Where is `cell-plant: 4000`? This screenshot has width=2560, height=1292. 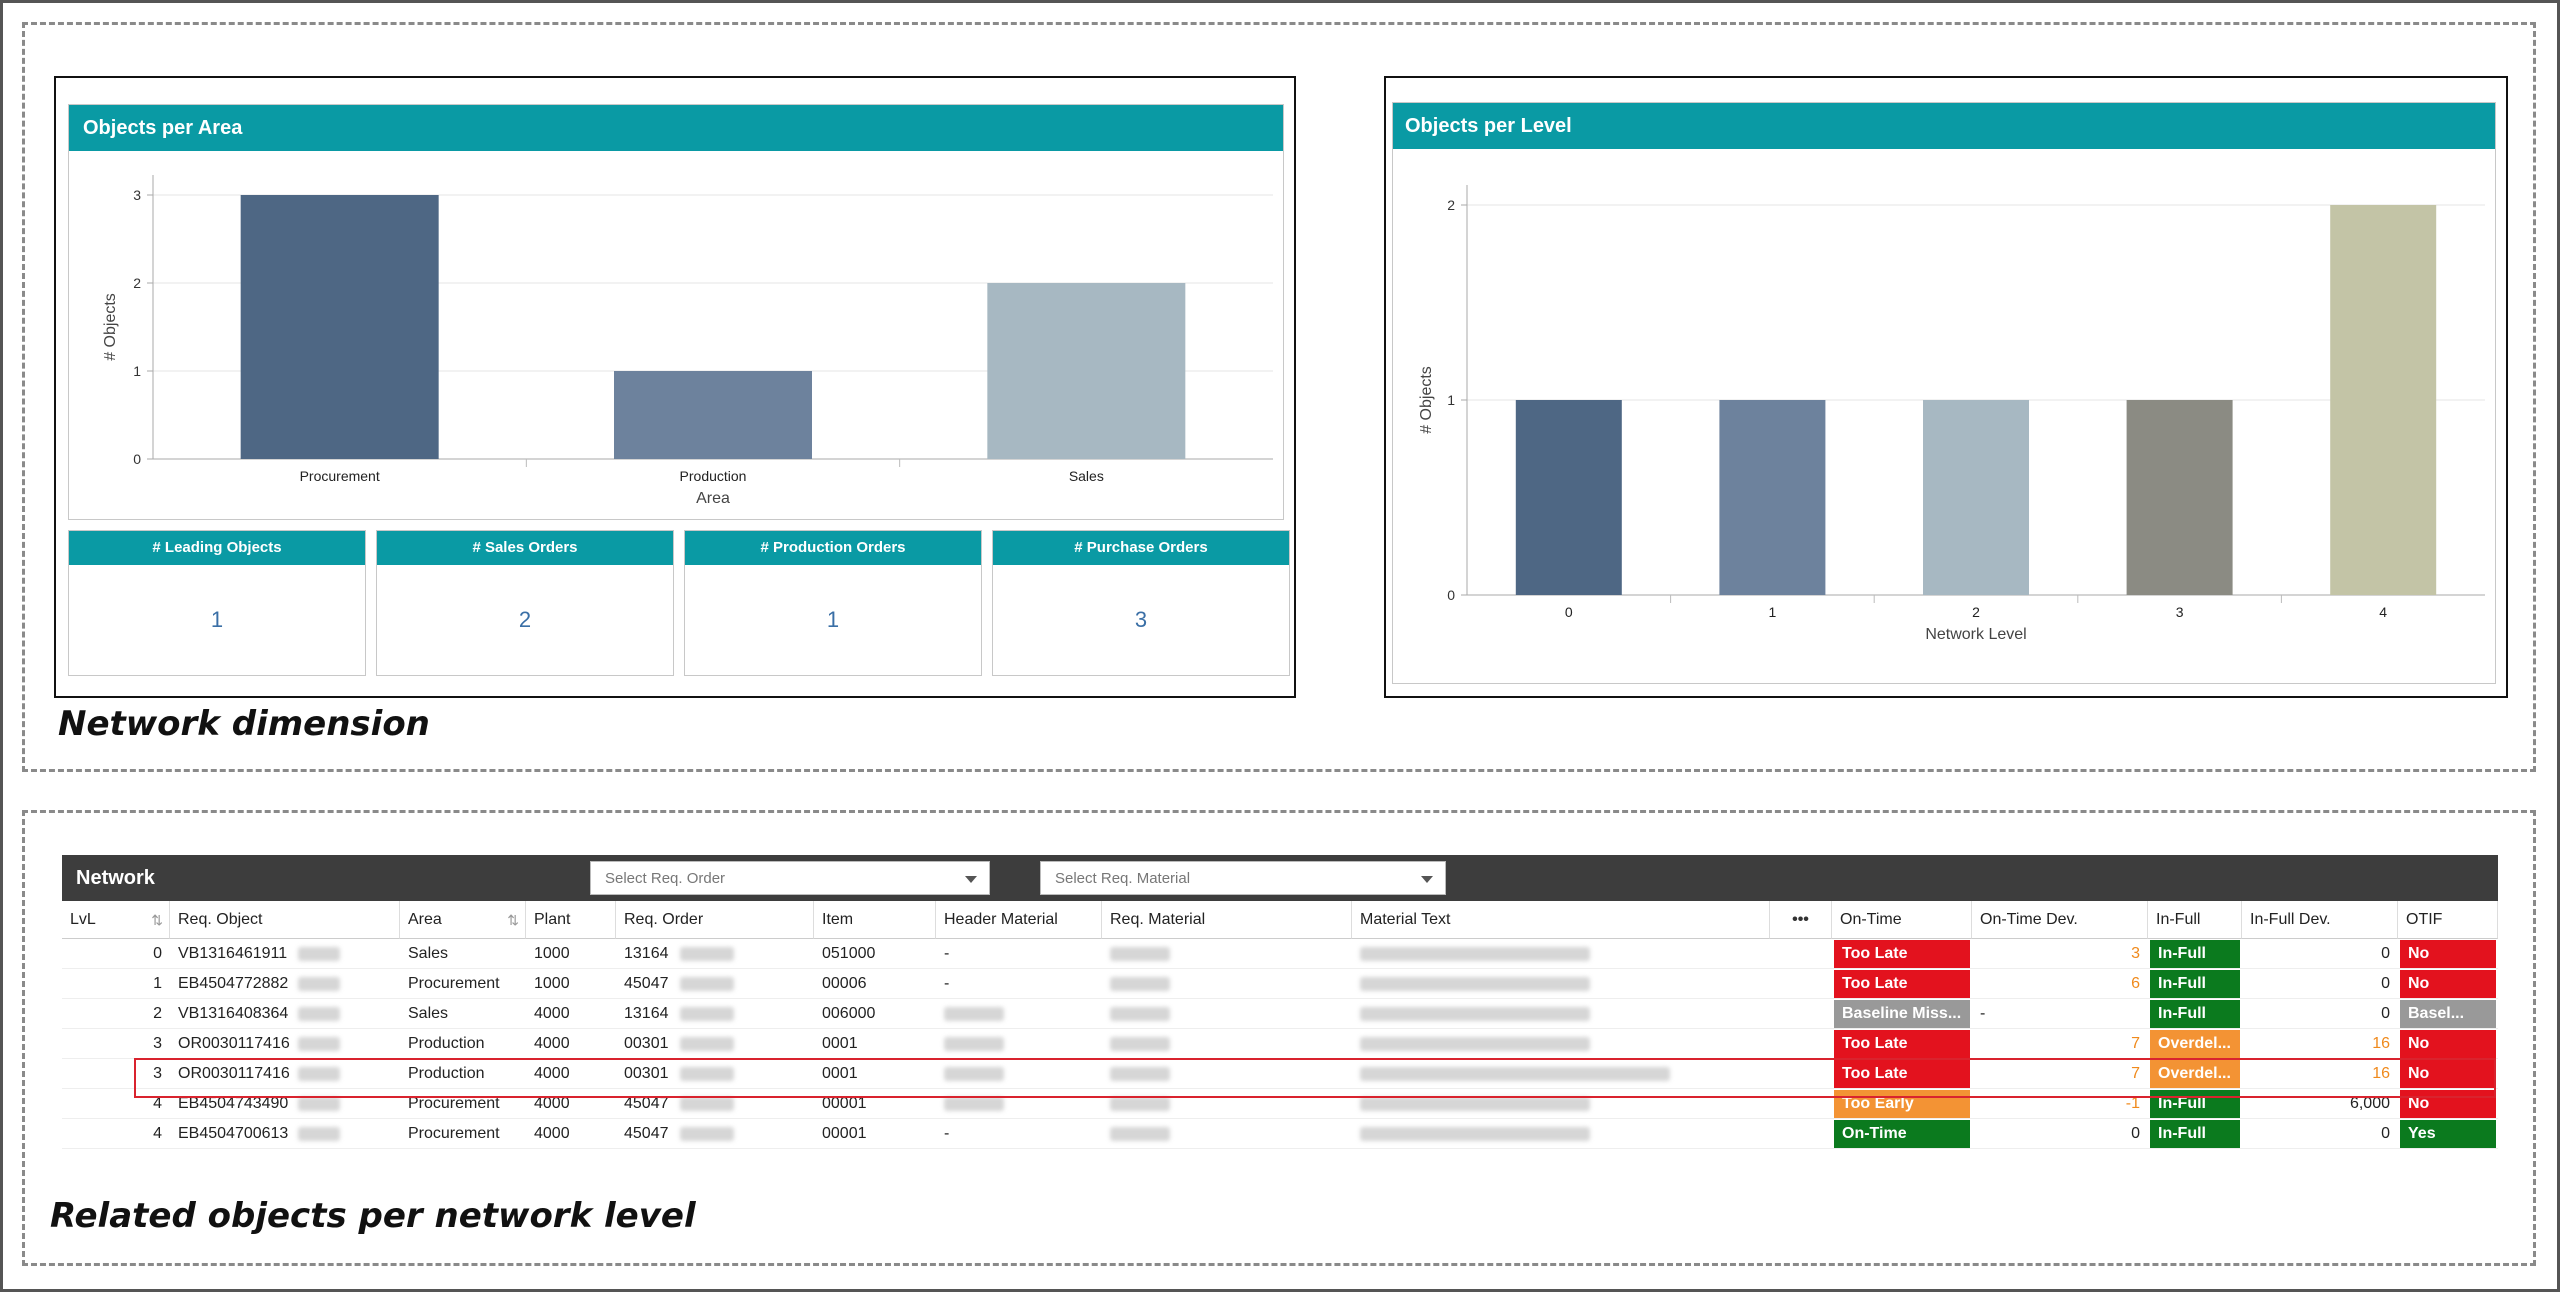
cell-plant: 4000 is located at coordinates (552, 1043).